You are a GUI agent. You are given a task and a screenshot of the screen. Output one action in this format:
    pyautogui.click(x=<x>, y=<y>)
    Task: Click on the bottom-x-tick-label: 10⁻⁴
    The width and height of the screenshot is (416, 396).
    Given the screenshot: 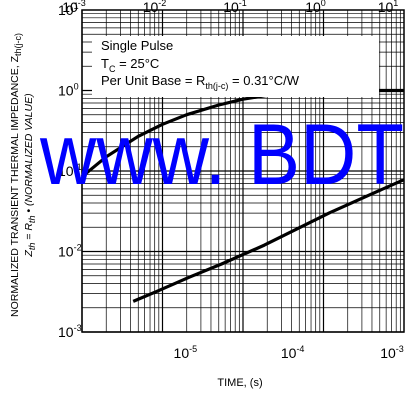 What is the action you would take?
    pyautogui.click(x=293, y=352)
    